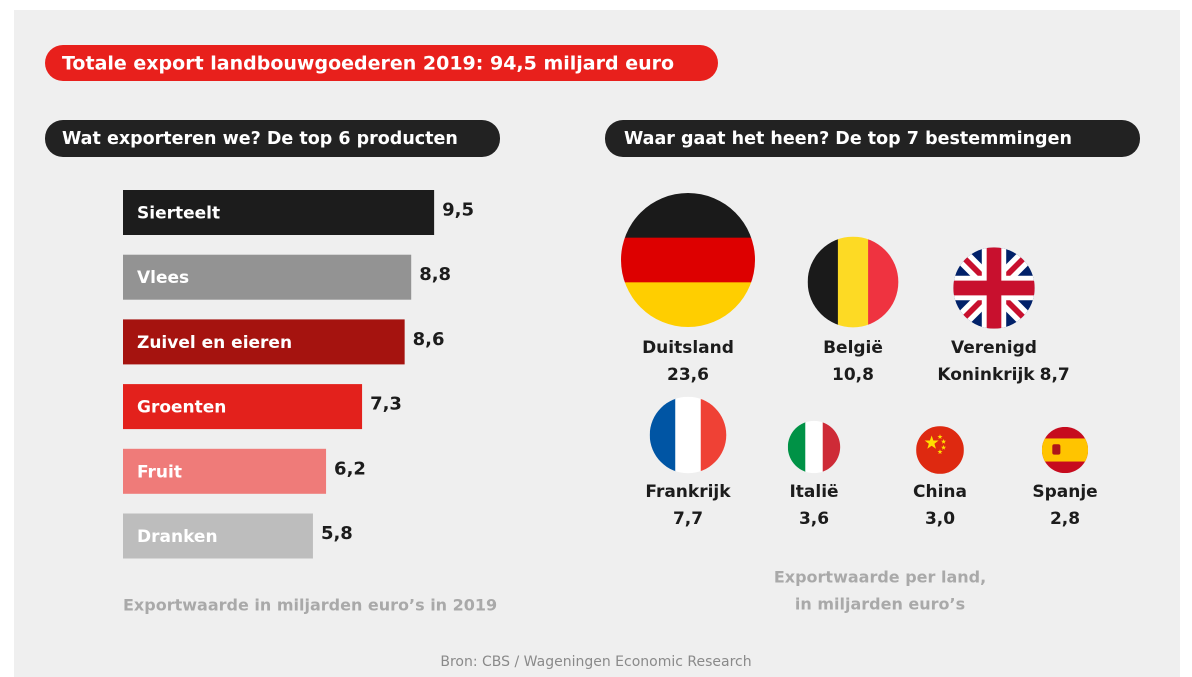  Describe the element at coordinates (214, 343) in the screenshot. I see `bar-label: Zuivel en eieren` at that location.